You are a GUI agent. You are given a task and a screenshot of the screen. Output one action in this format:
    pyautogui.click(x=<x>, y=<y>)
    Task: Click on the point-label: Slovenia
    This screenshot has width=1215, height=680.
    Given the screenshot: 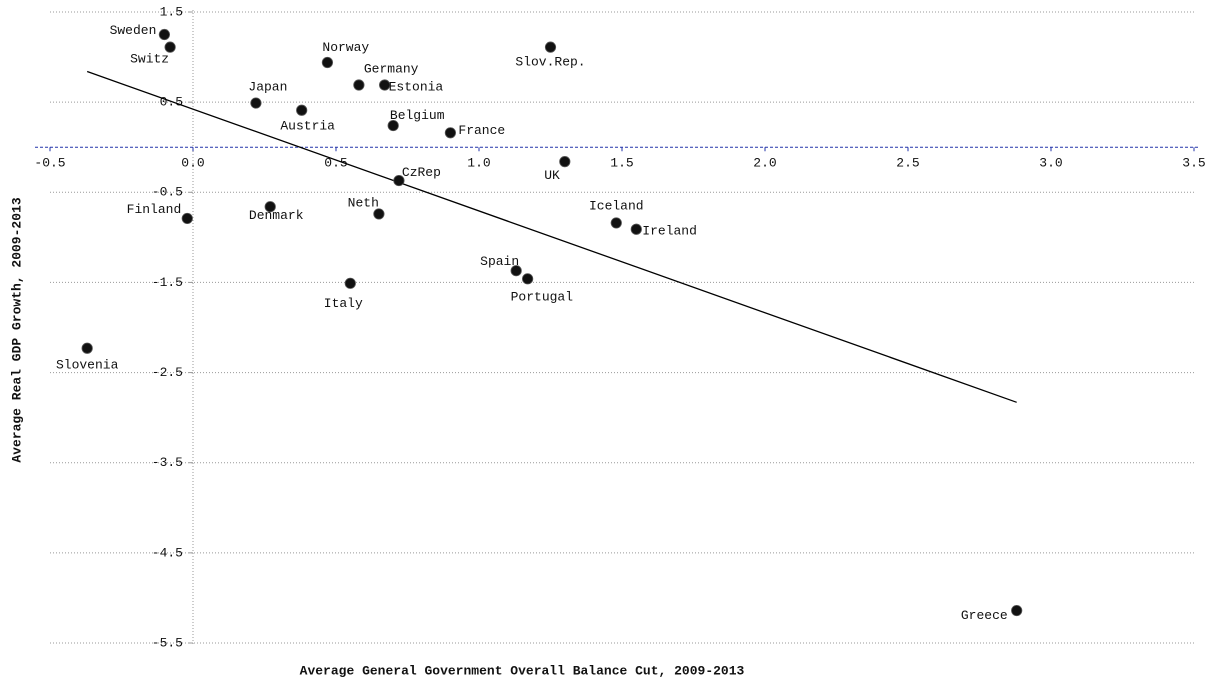 What is the action you would take?
    pyautogui.click(x=87, y=365)
    